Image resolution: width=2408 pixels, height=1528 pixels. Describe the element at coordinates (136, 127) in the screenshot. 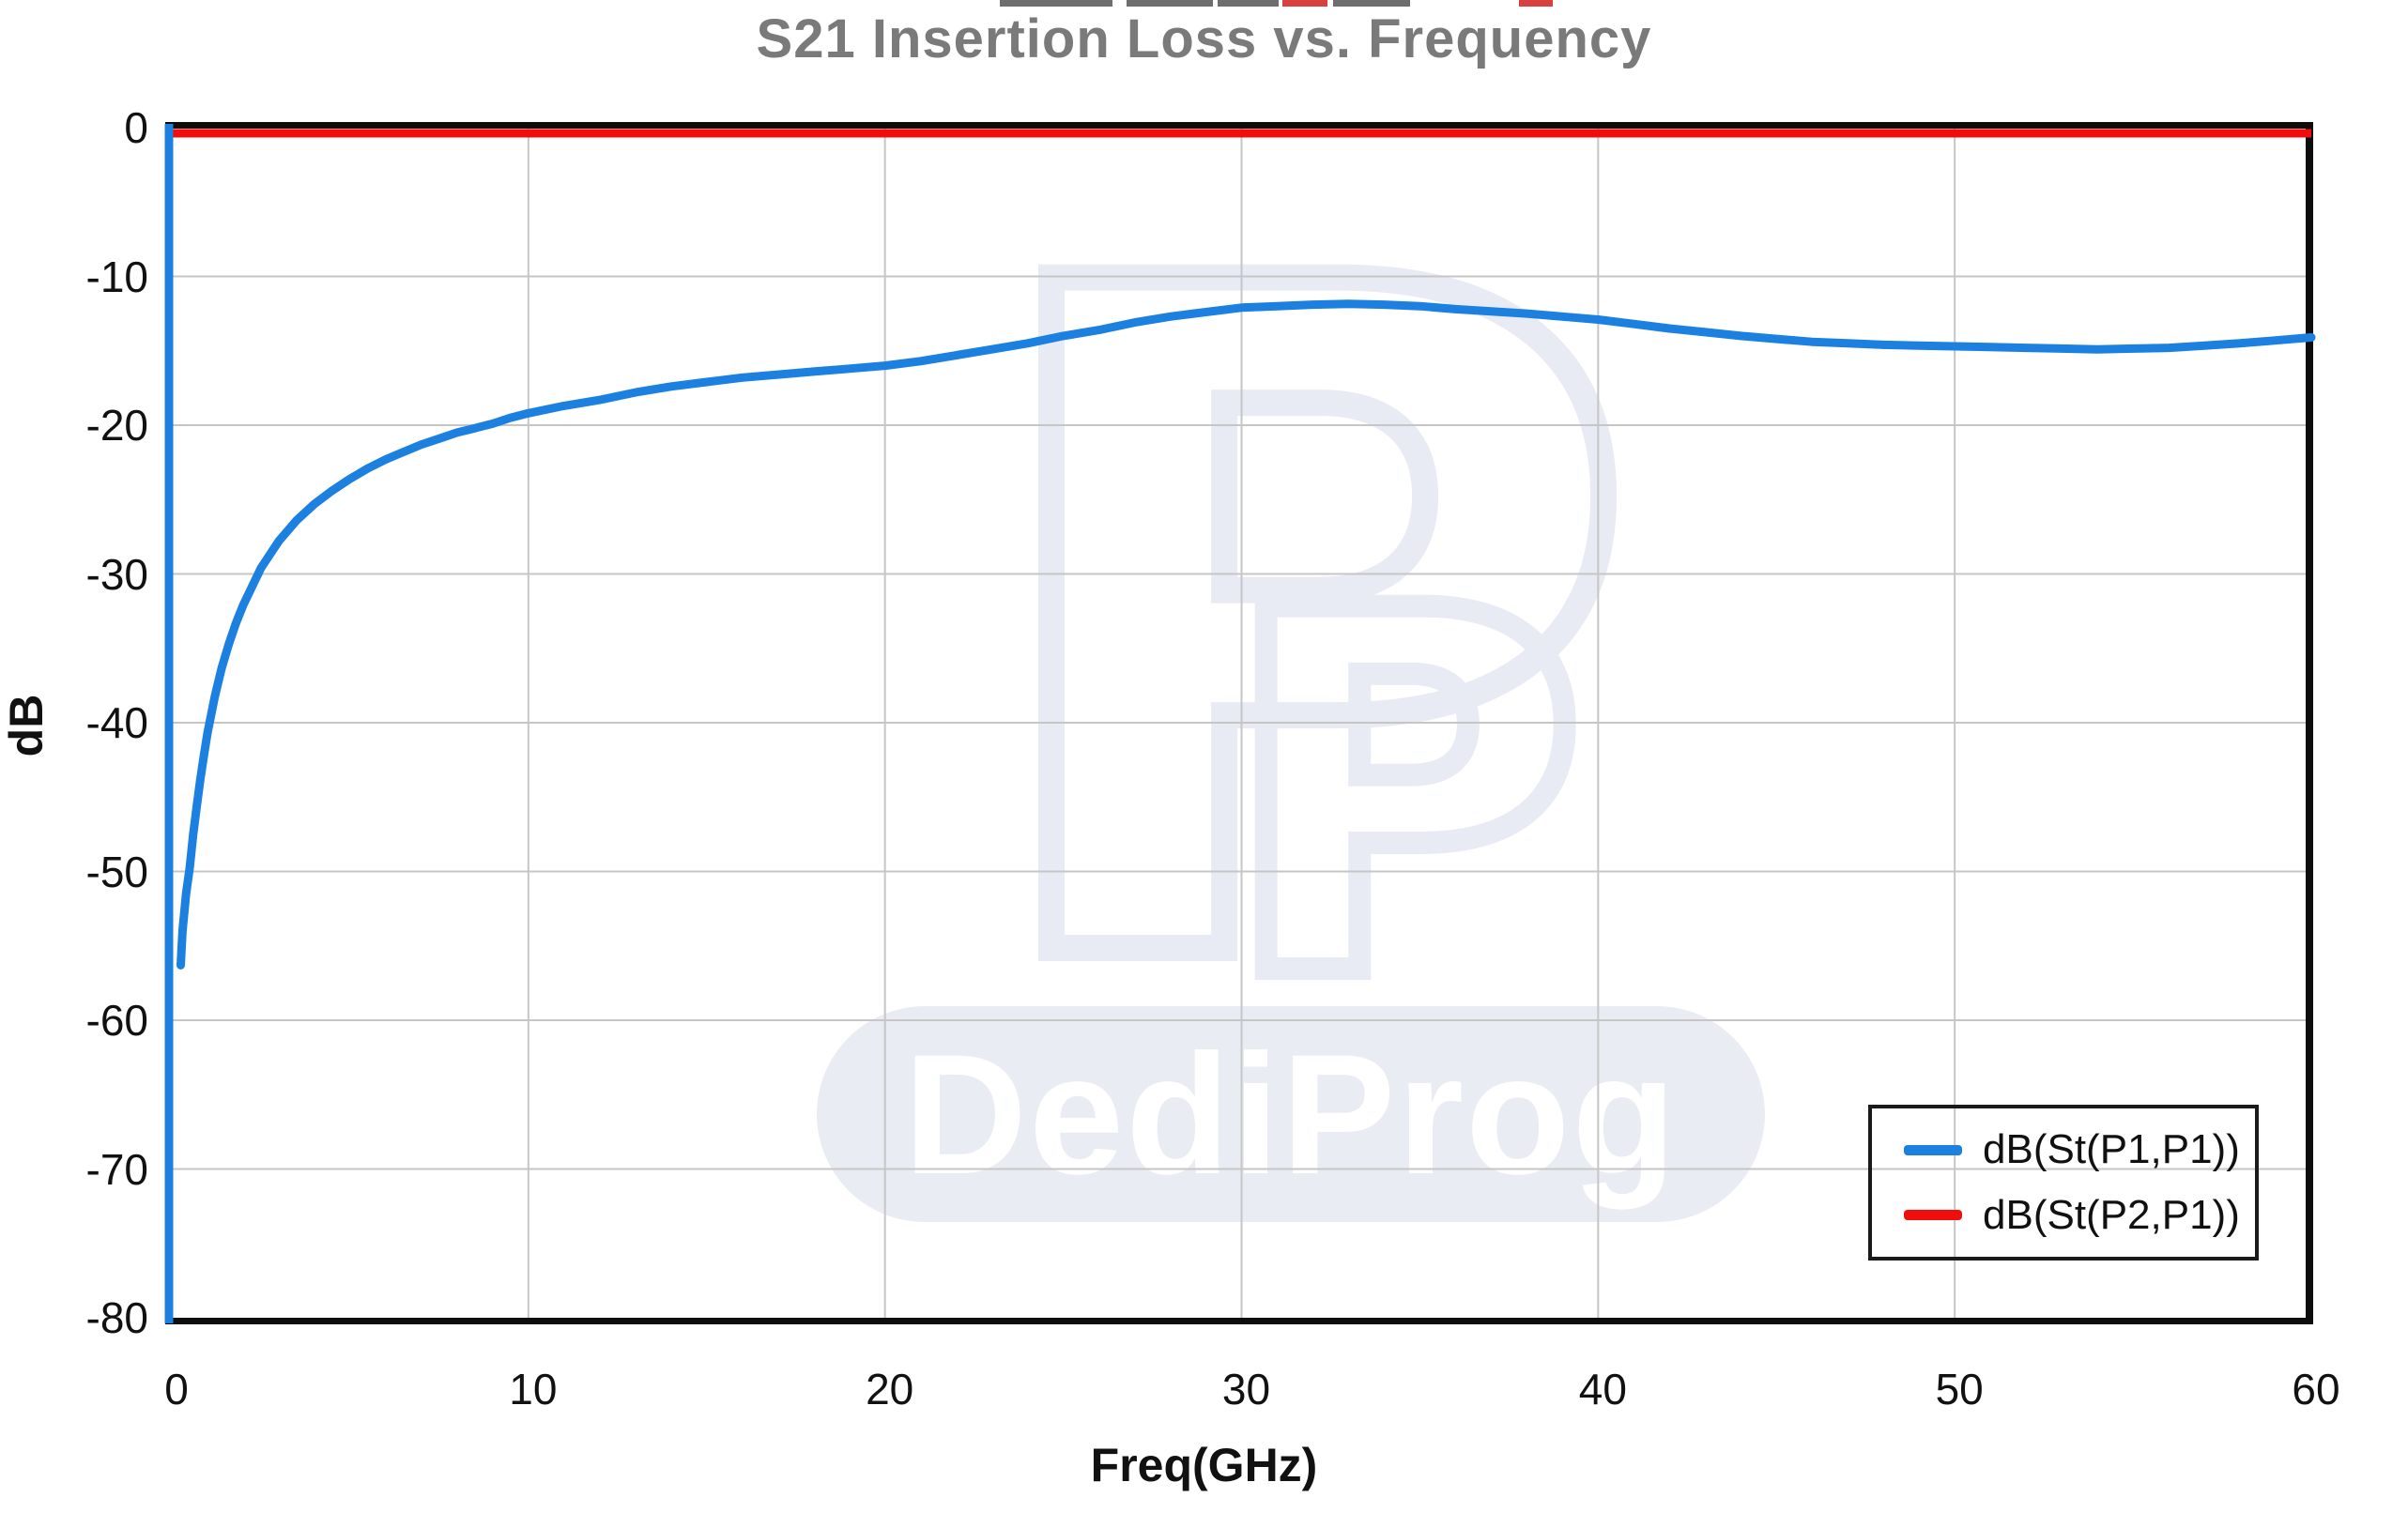

I see `y-tick-label: 0` at that location.